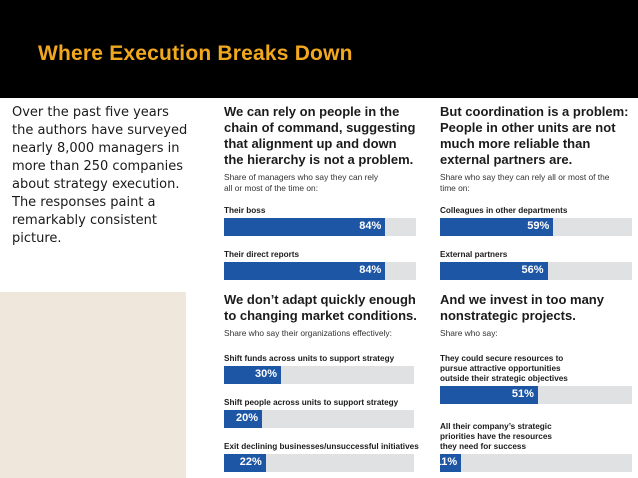 This screenshot has width=638, height=478. Describe the element at coordinates (506, 159) in the screenshot. I see `chart-title-line: external partners are.` at that location.